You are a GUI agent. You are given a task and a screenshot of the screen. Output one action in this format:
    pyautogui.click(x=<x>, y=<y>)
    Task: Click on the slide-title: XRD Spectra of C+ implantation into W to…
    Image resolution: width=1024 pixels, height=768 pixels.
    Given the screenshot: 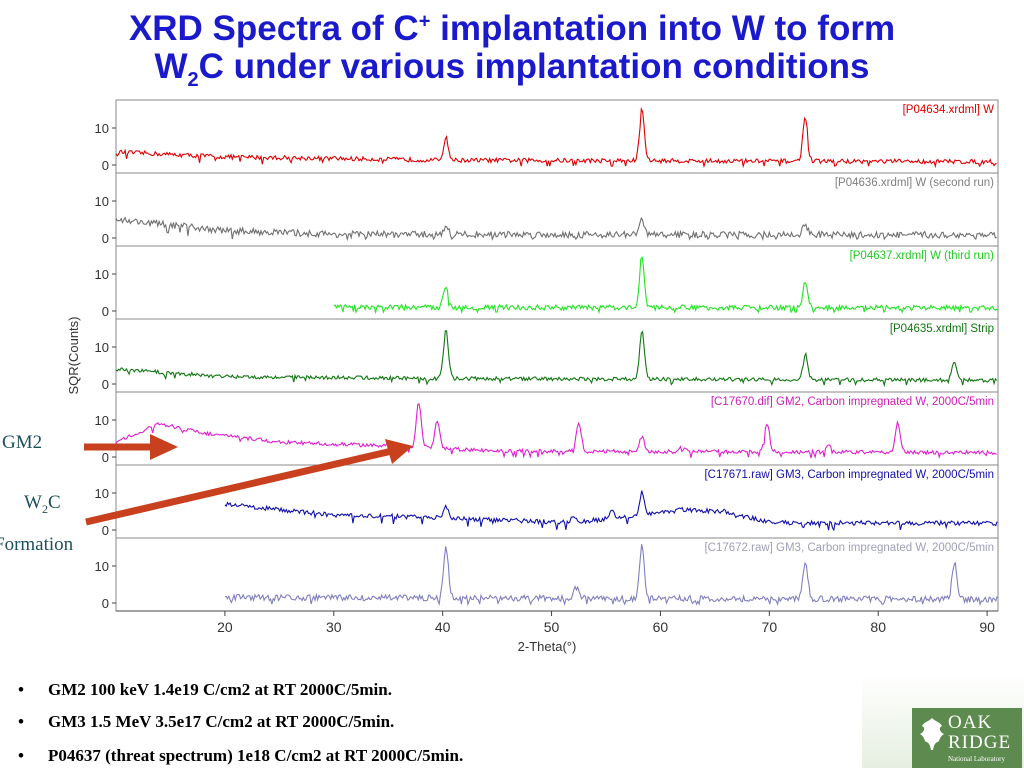 What is the action you would take?
    pyautogui.click(x=512, y=50)
    